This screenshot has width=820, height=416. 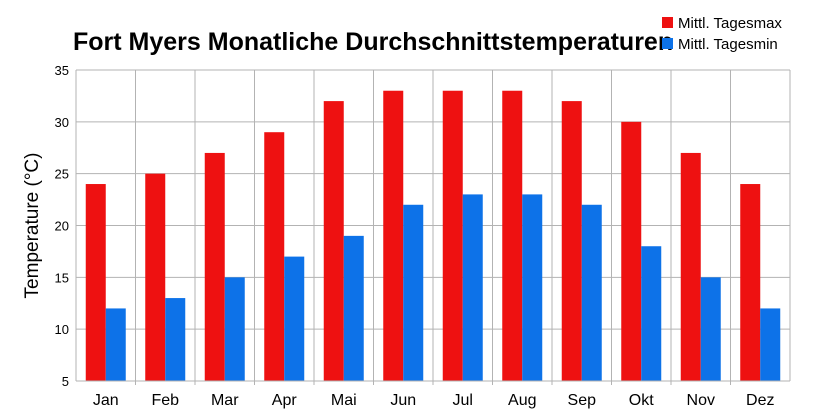 I want to click on bar-min-feb, so click(x=175, y=339).